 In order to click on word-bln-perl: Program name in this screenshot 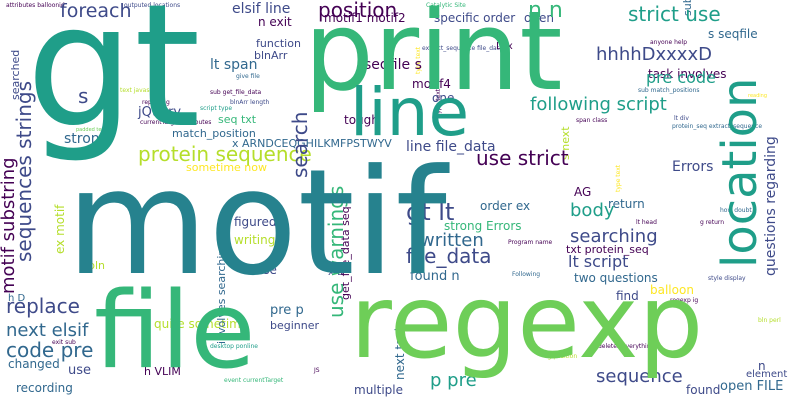, I will do `click(530, 242)`.